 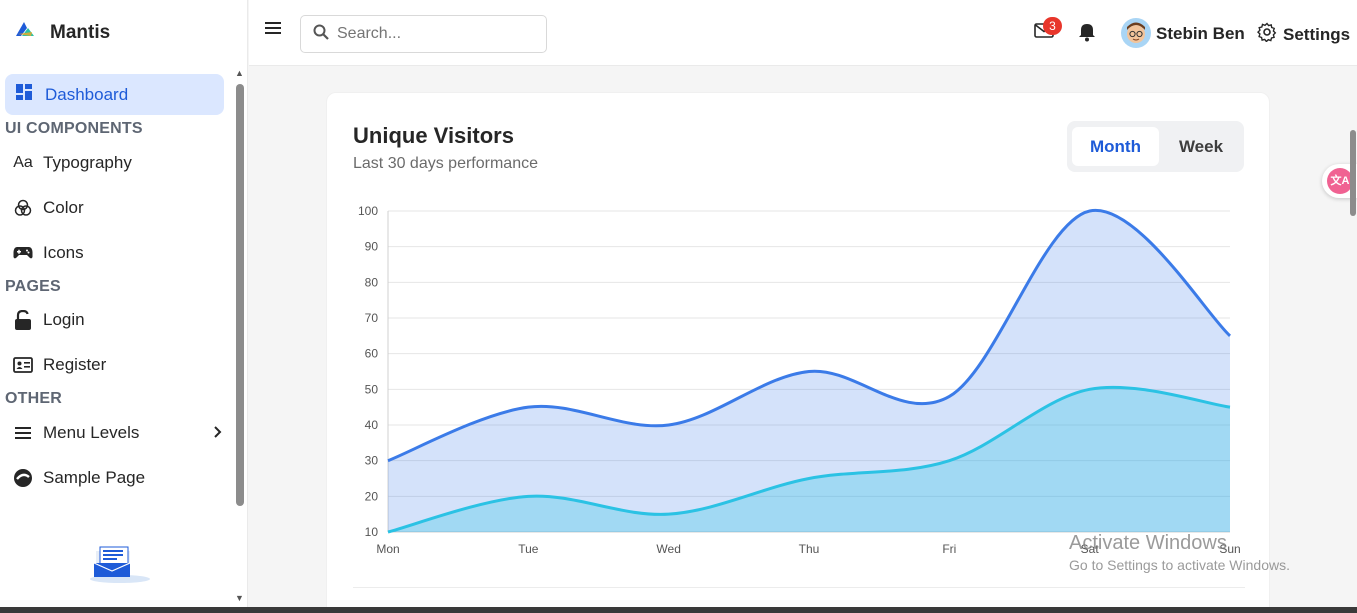 What do you see at coordinates (91, 432) in the screenshot?
I see `sidebar-item-label: Menu Levels` at bounding box center [91, 432].